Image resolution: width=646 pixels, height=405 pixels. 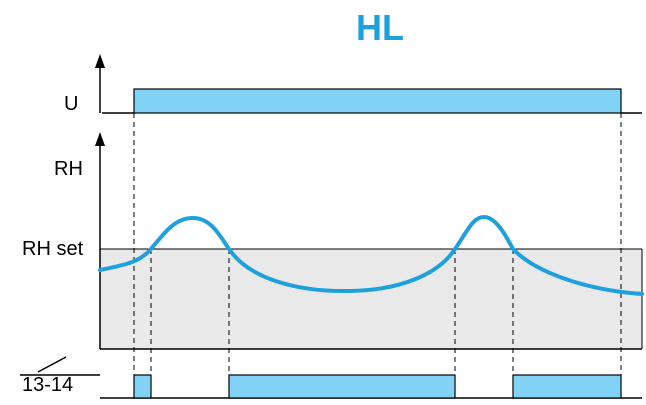 What do you see at coordinates (68, 169) in the screenshot?
I see `humidity-axis-label: RH` at bounding box center [68, 169].